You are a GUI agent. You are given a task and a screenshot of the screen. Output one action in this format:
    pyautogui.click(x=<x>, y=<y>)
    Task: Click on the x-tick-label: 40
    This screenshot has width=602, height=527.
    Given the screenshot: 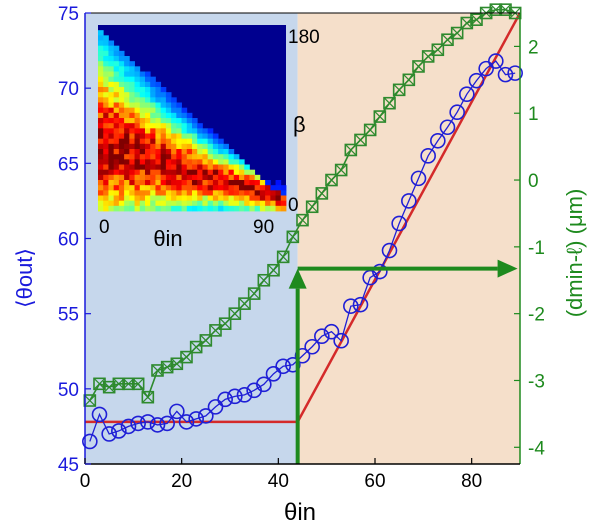 What is the action you would take?
    pyautogui.click(x=278, y=481)
    